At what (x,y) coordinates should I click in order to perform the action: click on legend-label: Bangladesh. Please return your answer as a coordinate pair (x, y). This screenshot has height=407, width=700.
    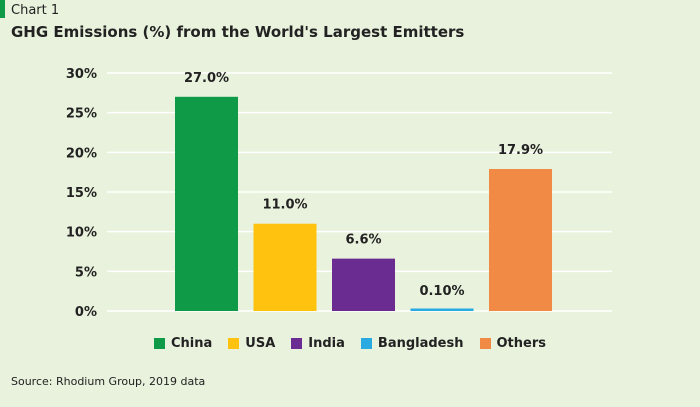
    Looking at the image, I should click on (420, 343).